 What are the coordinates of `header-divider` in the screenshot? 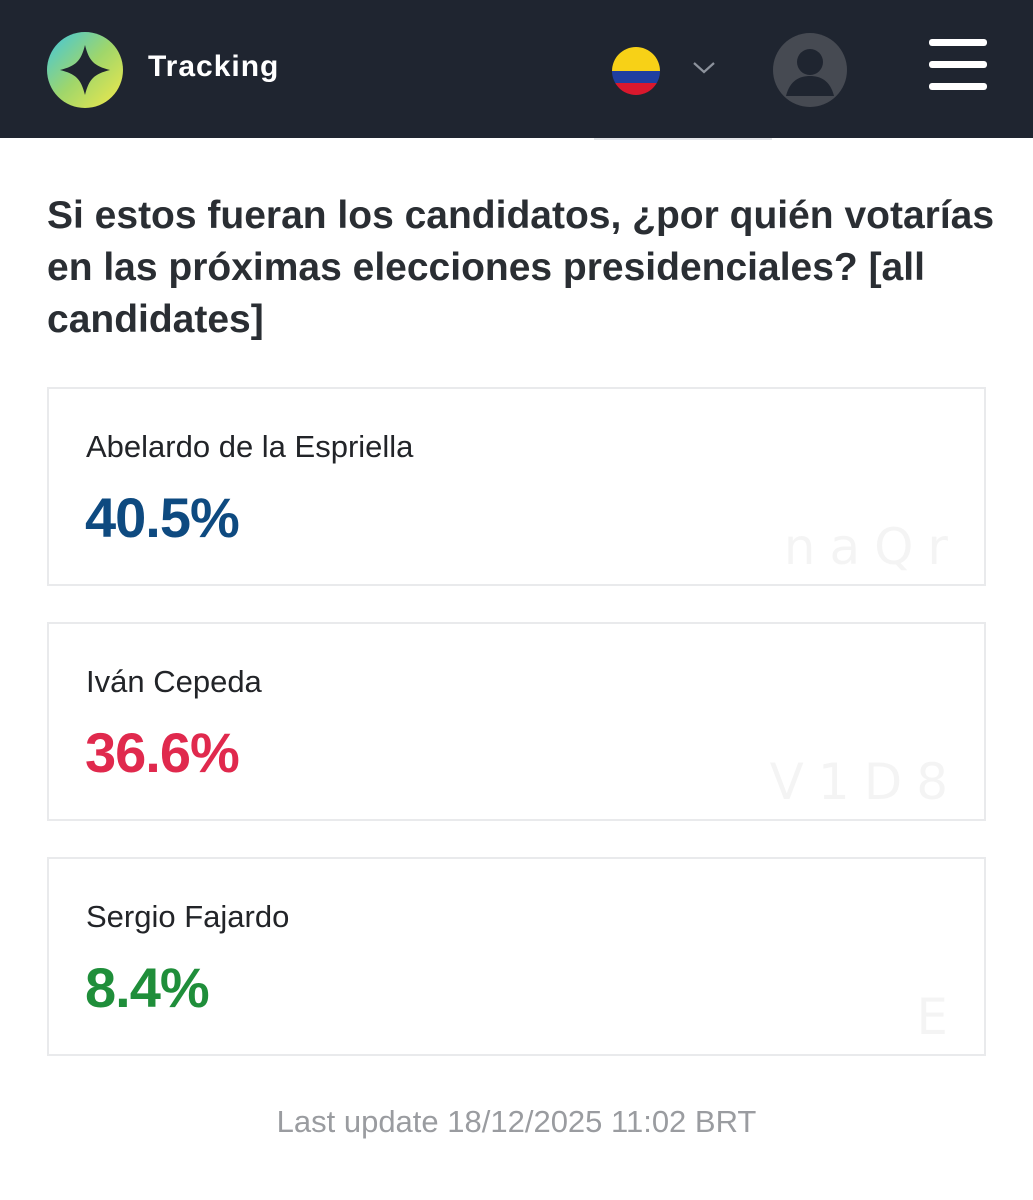 It's located at (683, 139).